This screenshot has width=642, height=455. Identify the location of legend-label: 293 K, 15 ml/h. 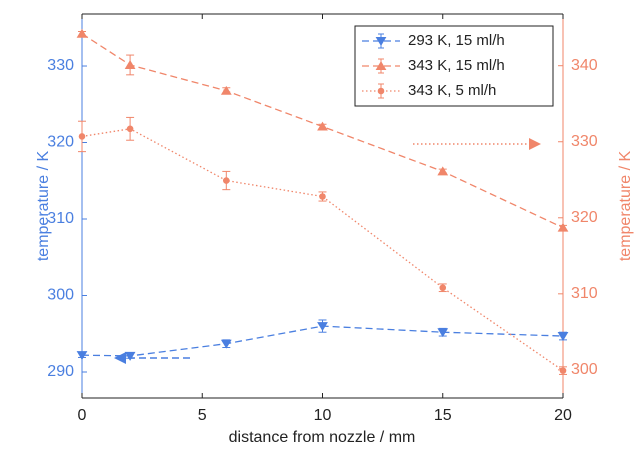
(456, 40).